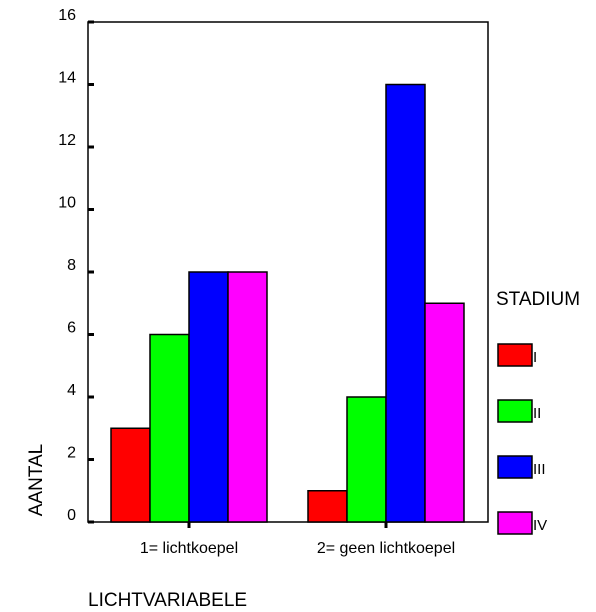 This screenshot has height=612, width=596. What do you see at coordinates (515, 467) in the screenshot?
I see `legend-swatch-III` at bounding box center [515, 467].